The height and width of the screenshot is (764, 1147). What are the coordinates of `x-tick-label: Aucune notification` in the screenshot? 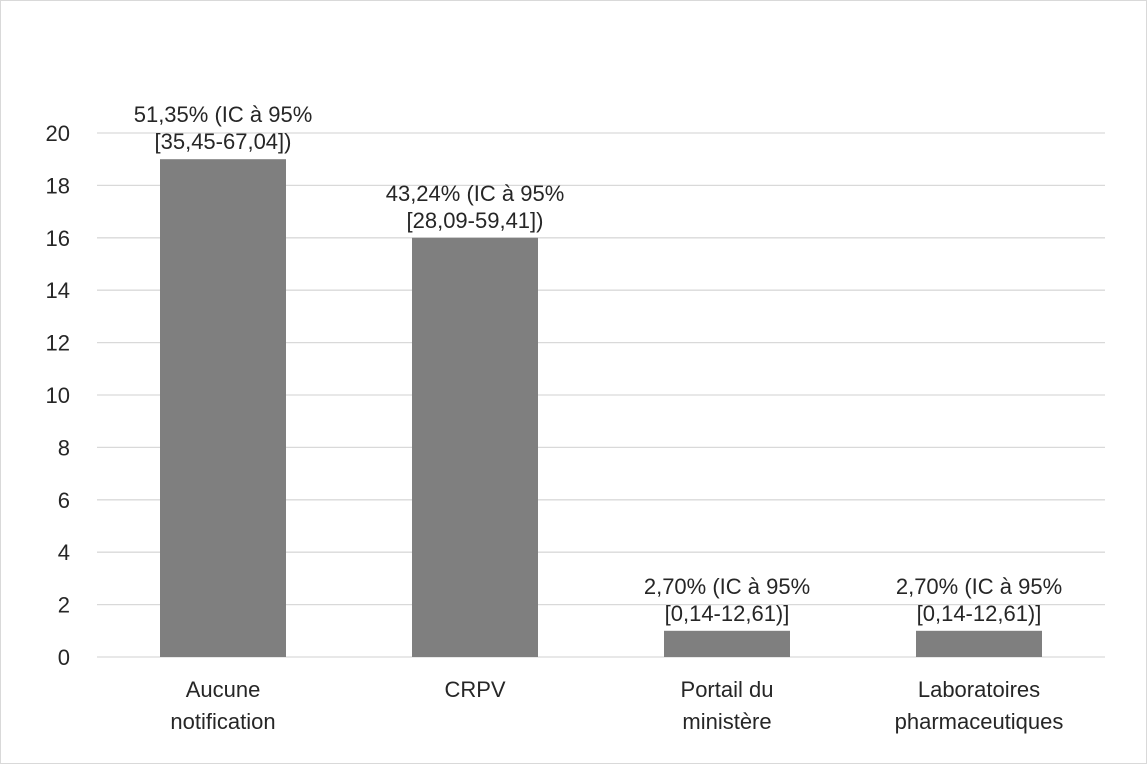 It's located at (222, 705).